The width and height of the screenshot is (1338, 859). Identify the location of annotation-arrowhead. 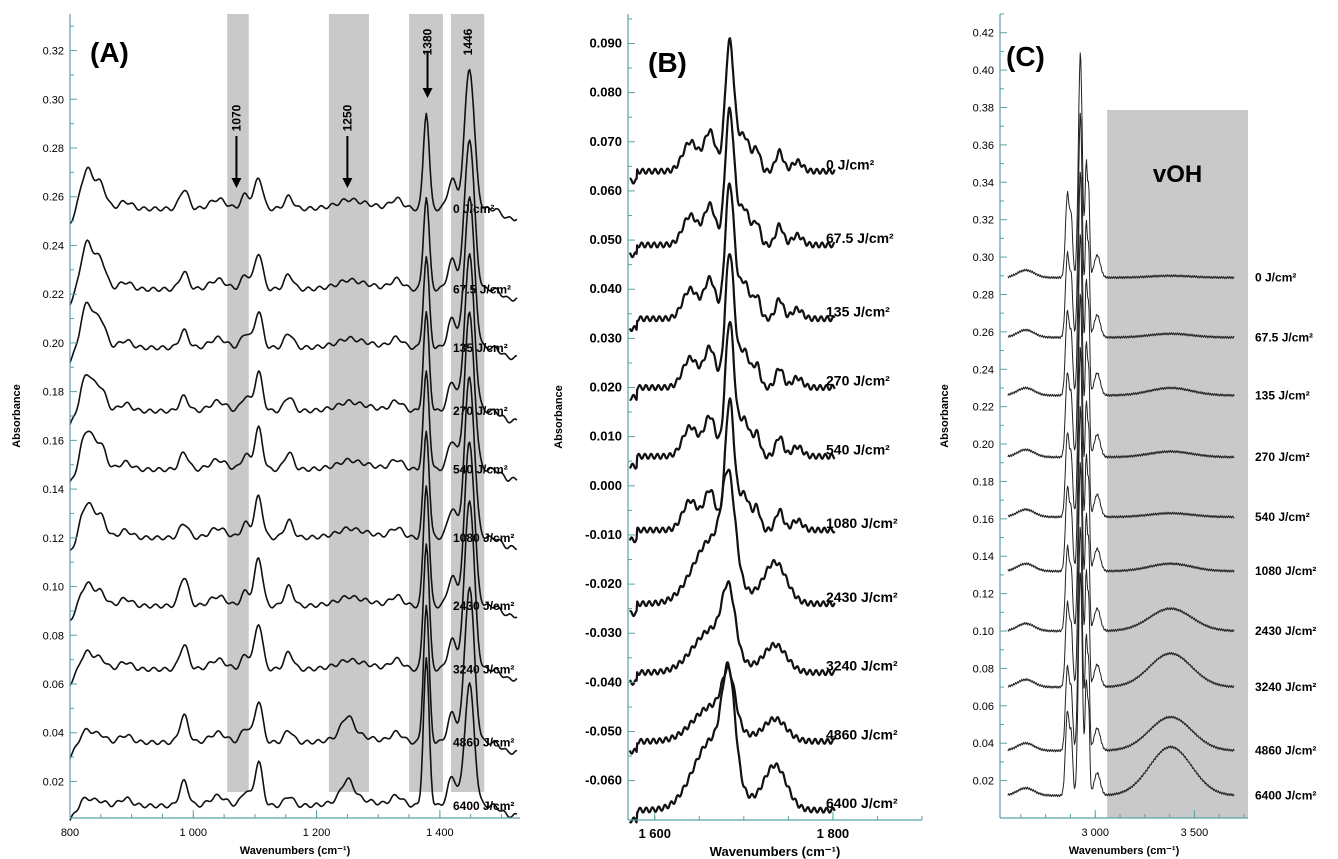
(347, 183).